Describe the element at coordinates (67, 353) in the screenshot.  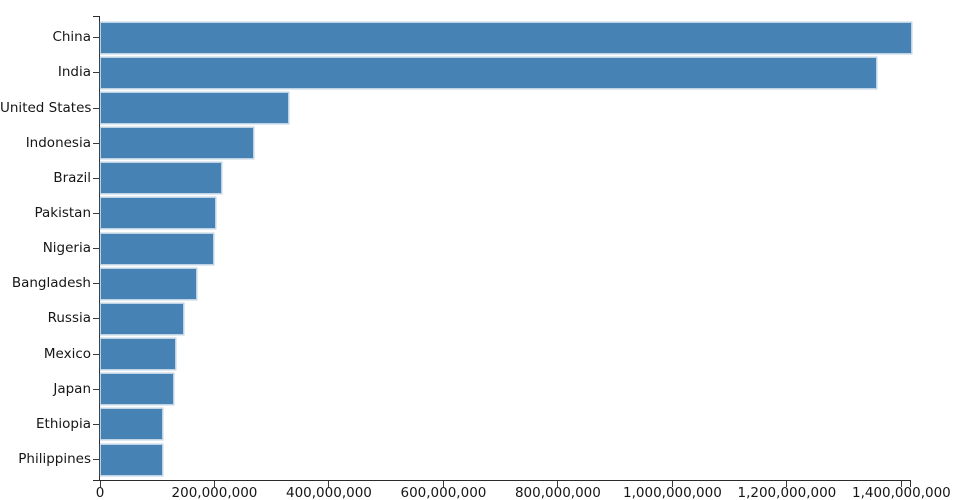
I see `y-tick-label: Mexico` at that location.